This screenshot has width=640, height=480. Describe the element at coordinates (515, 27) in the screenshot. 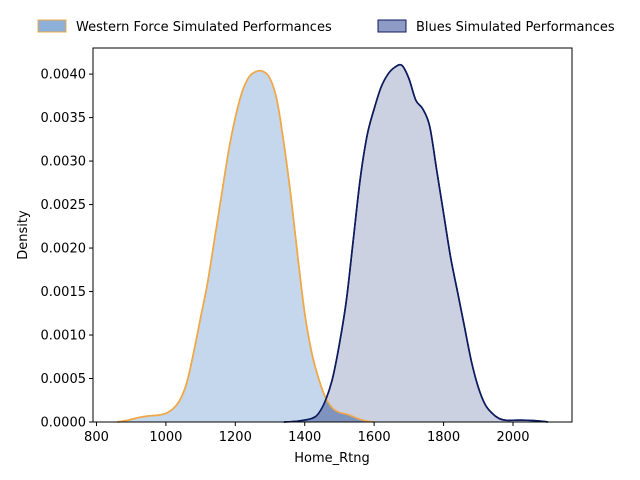

I see `legend-label-blues: Blues Simulated Performances` at that location.